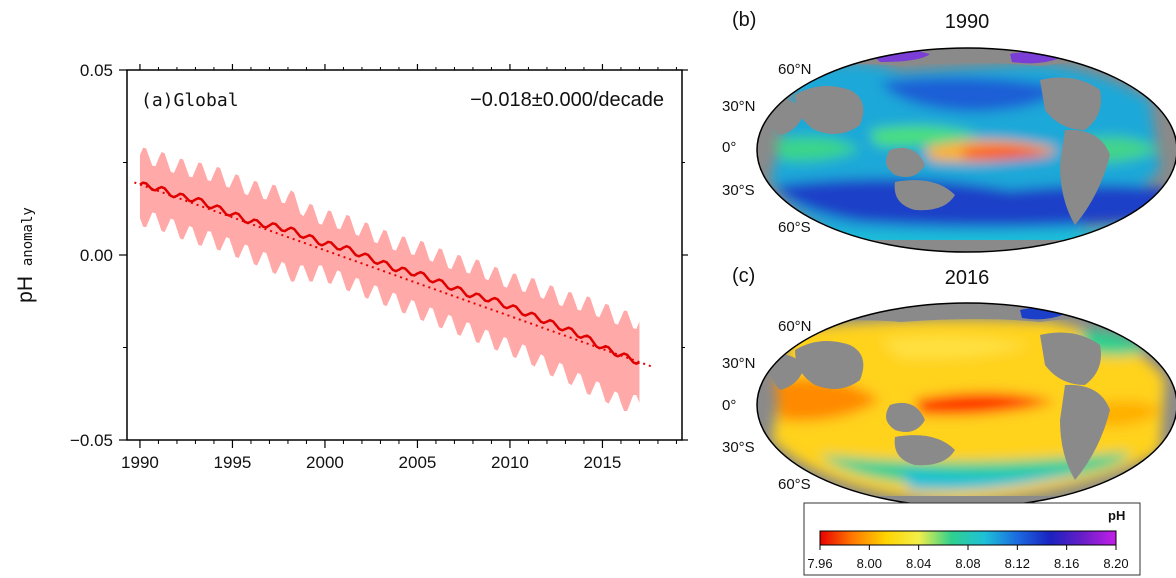 Image resolution: width=1176 pixels, height=578 pixels. I want to click on panel-b-title: 1990, so click(967, 22).